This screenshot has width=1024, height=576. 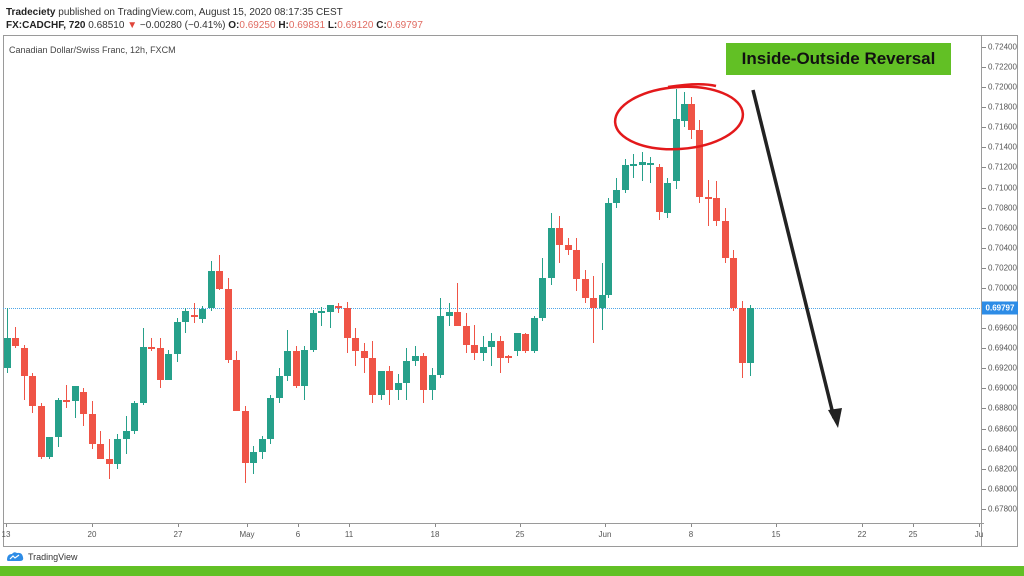 What do you see at coordinates (182, 25) in the screenshot?
I see `change-value: −0.00280 (−0.41%)` at bounding box center [182, 25].